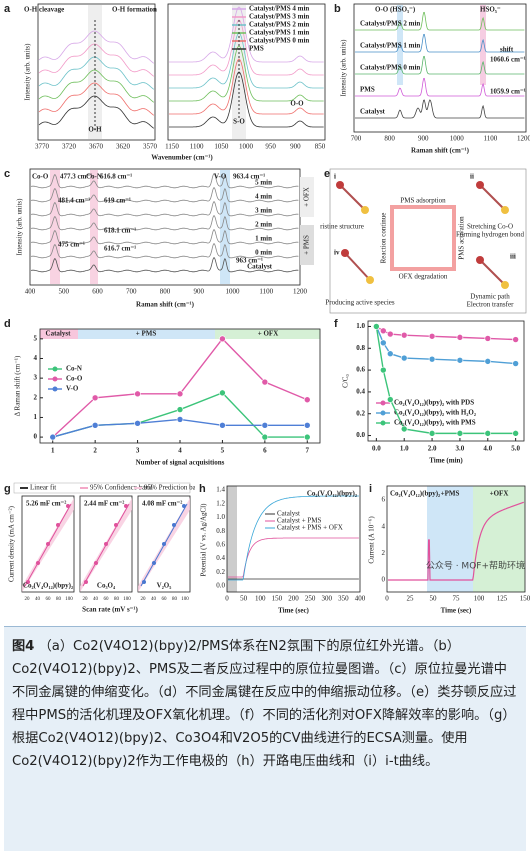  I want to click on annotation: + OFX, so click(268, 334).